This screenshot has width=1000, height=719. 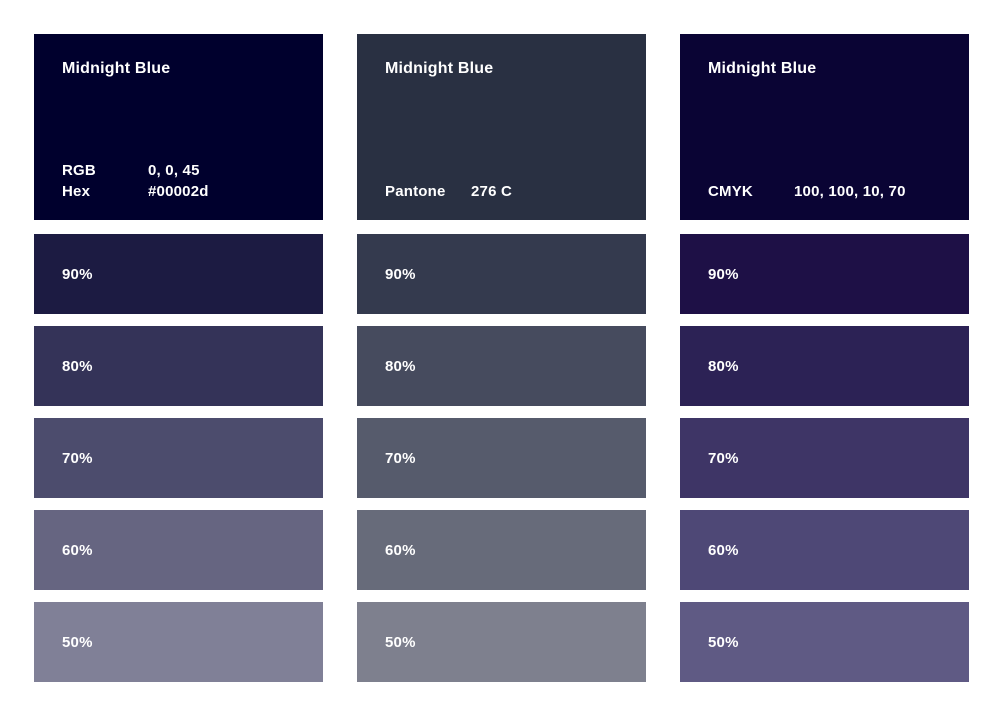 I want to click on spec-value: #00002d, so click(x=178, y=191).